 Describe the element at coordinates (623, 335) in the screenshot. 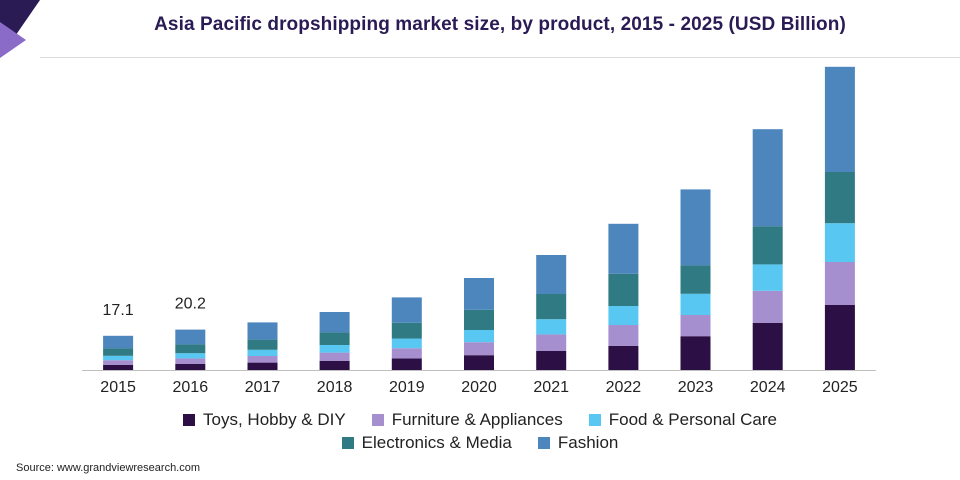

I see `bar-2022-furniture-appliances` at that location.